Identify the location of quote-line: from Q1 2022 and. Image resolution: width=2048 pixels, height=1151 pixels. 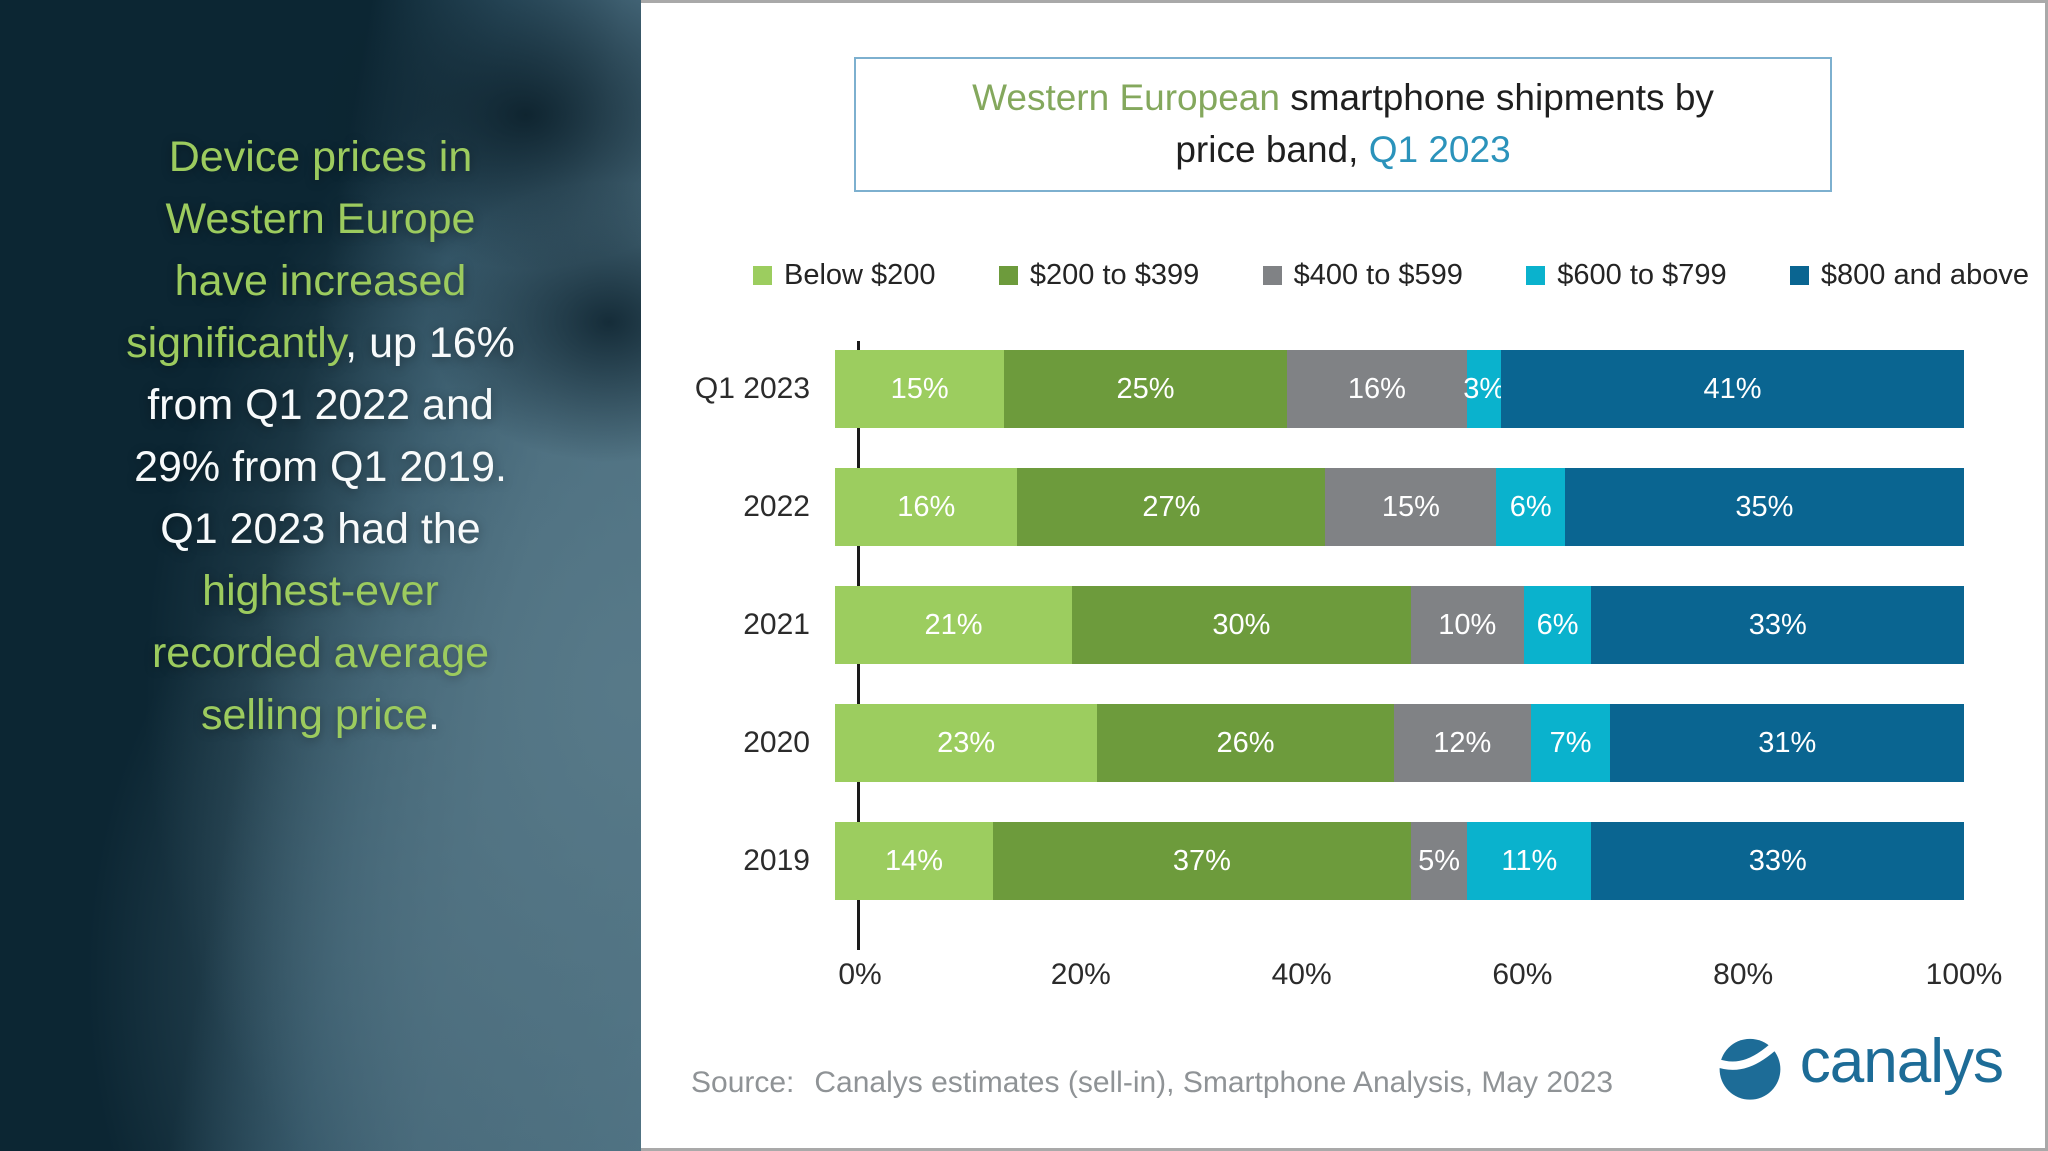
(320, 405).